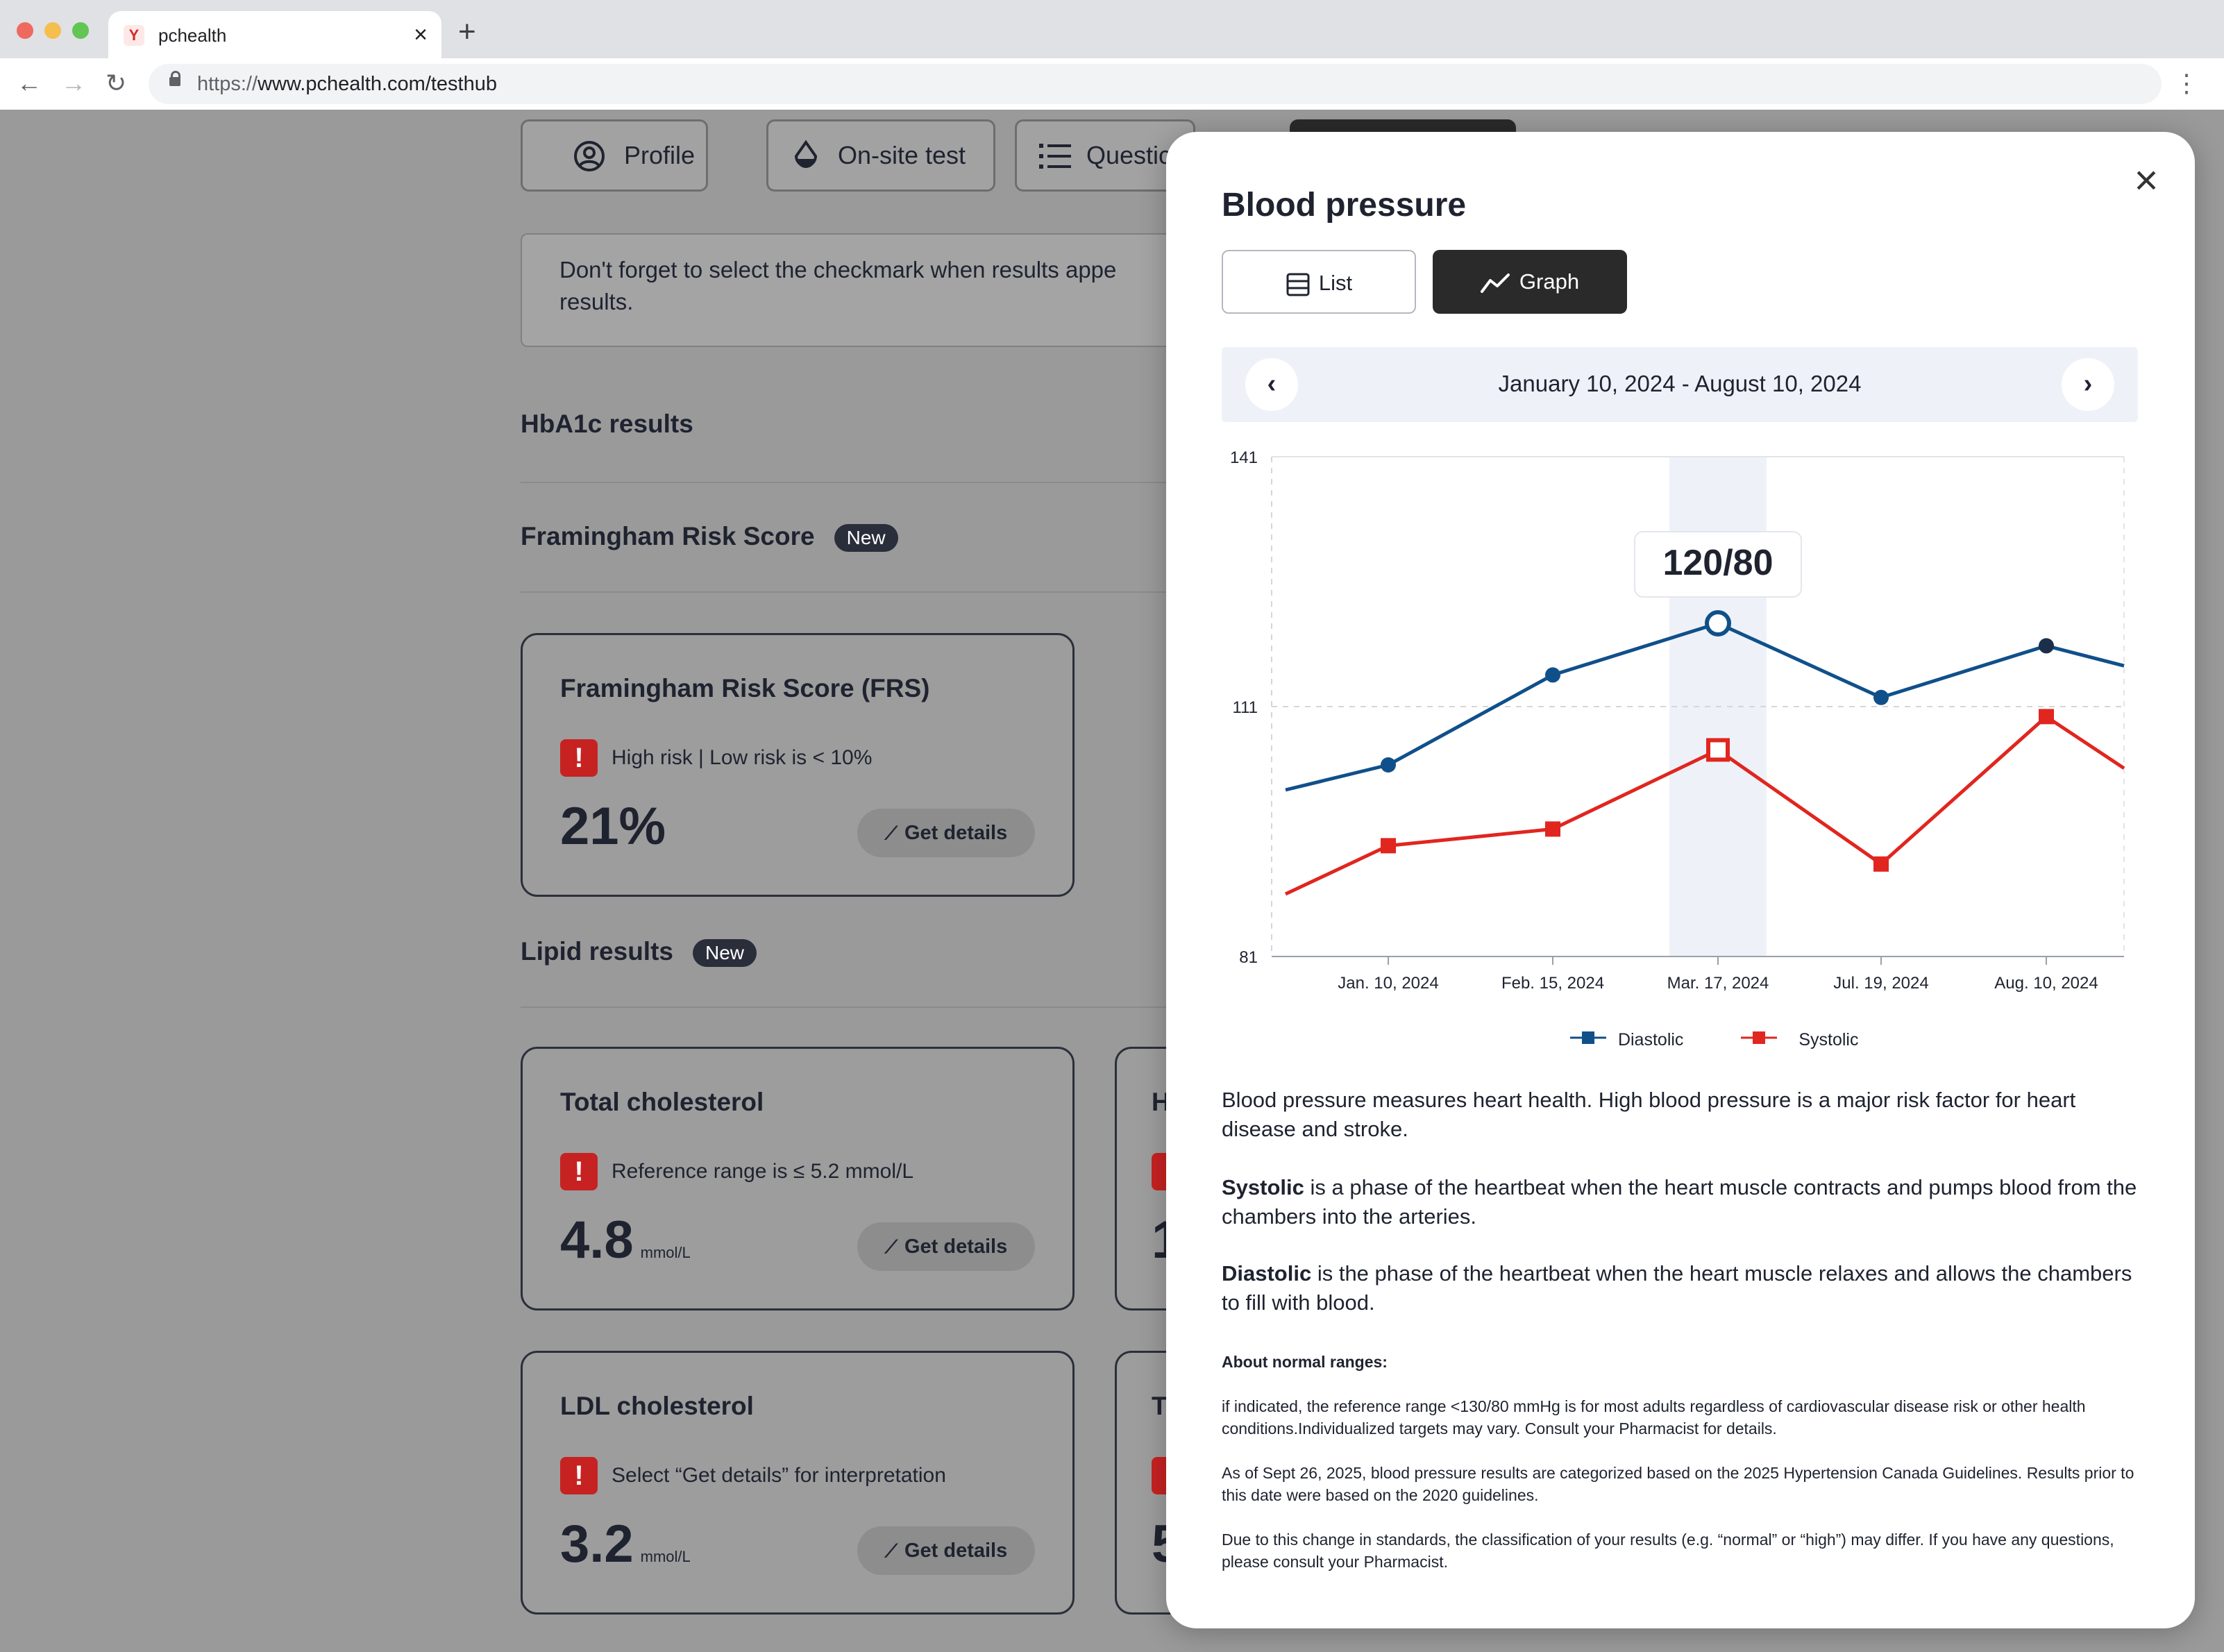 The width and height of the screenshot is (2224, 1652). I want to click on lock-icon, so click(174, 78).